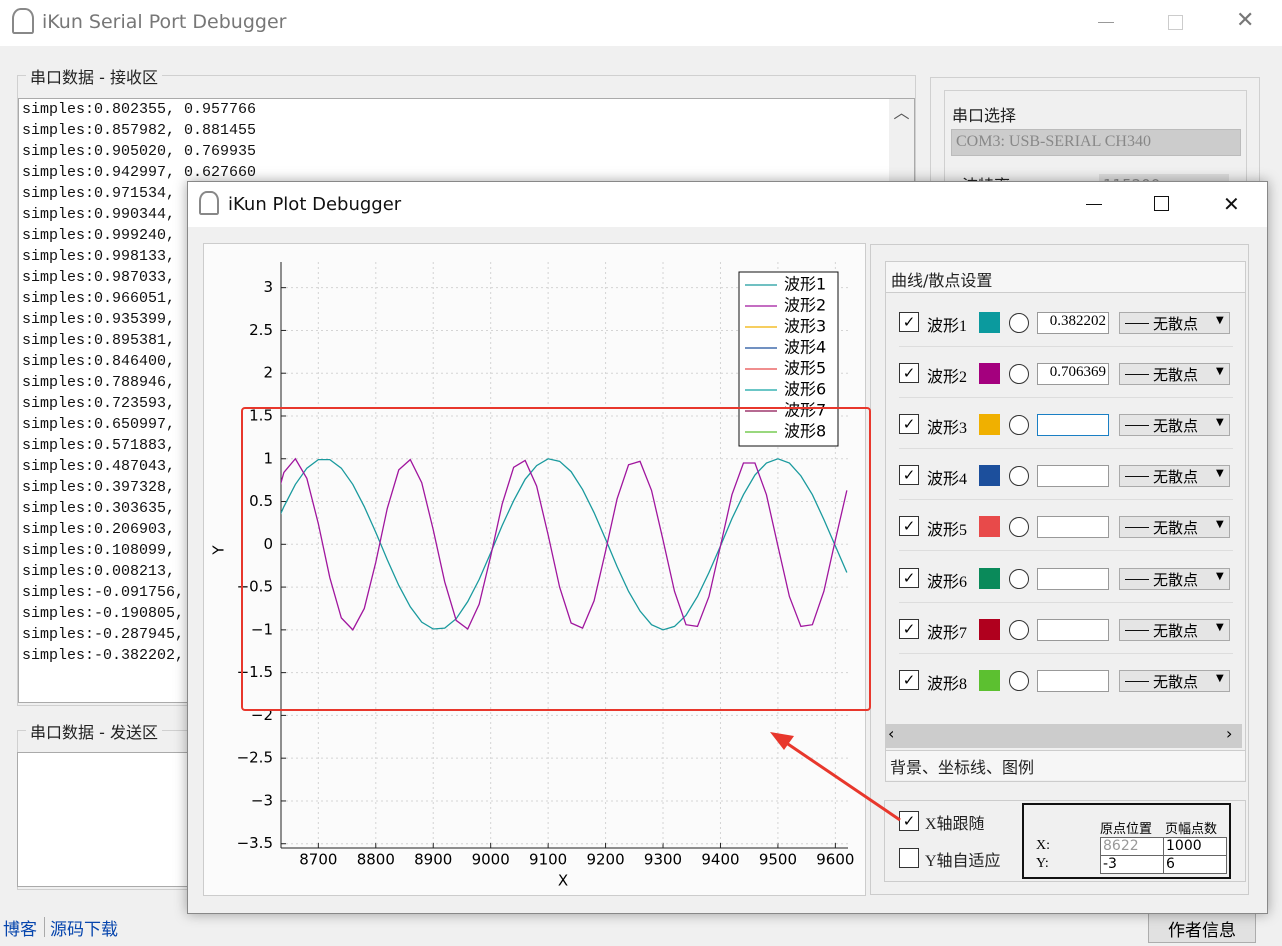  I want to click on curve-label: 波形6, so click(947, 582).